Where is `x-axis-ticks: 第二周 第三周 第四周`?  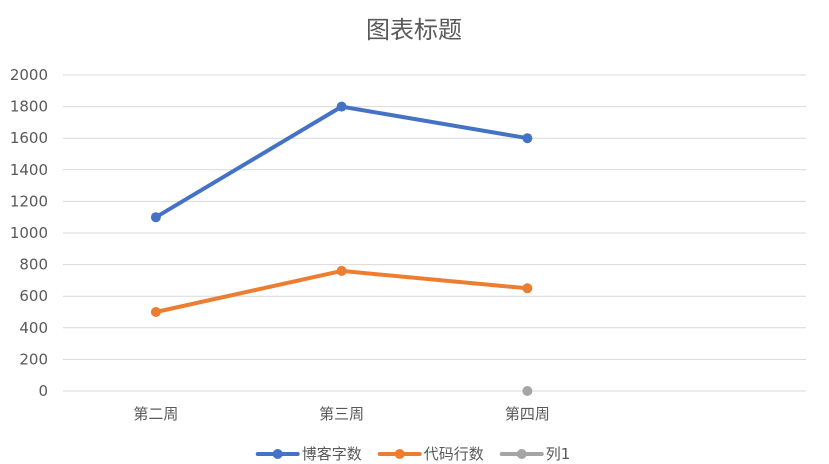 x-axis-ticks: 第二周 第三周 第四周 is located at coordinates (341, 414).